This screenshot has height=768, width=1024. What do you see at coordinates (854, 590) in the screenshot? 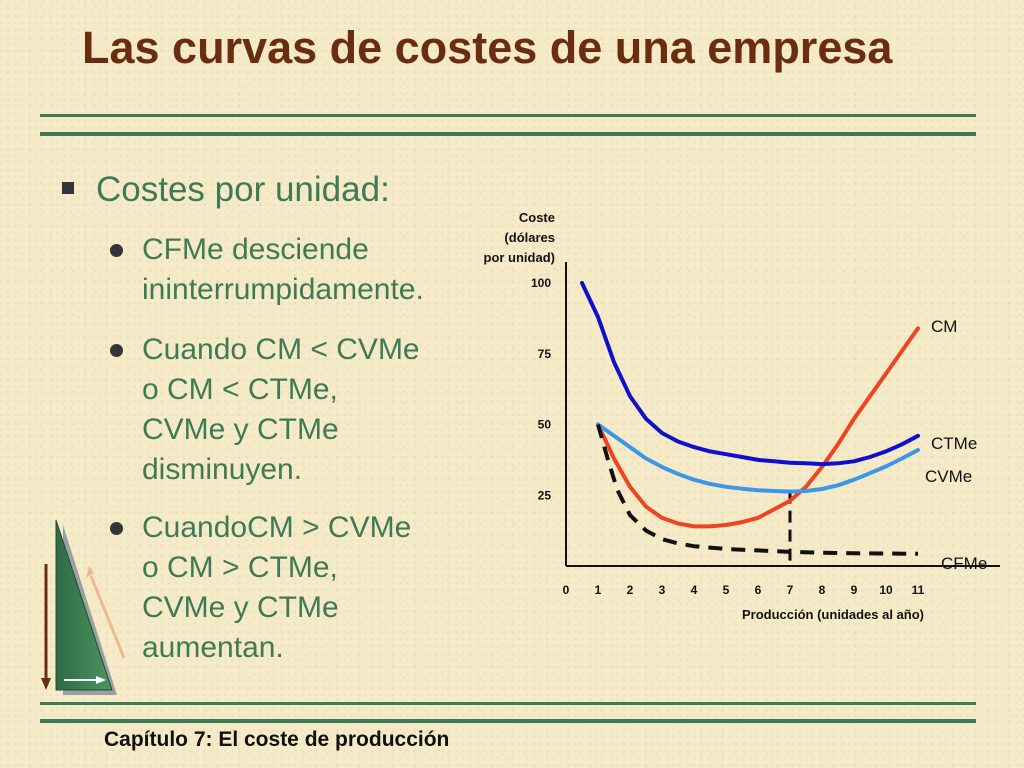
I see `x-tick-label-9: 9` at bounding box center [854, 590].